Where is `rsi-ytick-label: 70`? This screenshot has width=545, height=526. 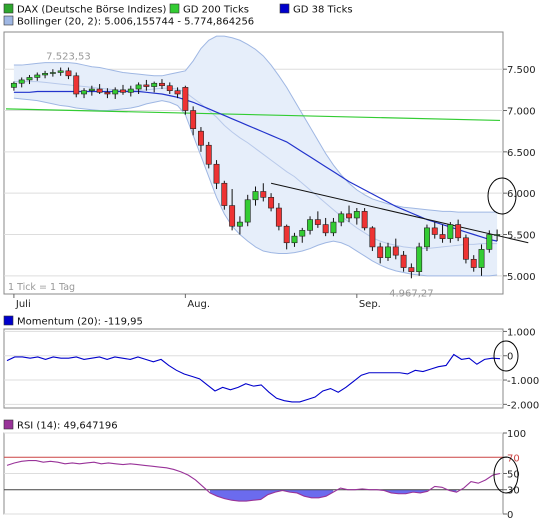
rsi-ytick-label: 70 is located at coordinates (513, 458).